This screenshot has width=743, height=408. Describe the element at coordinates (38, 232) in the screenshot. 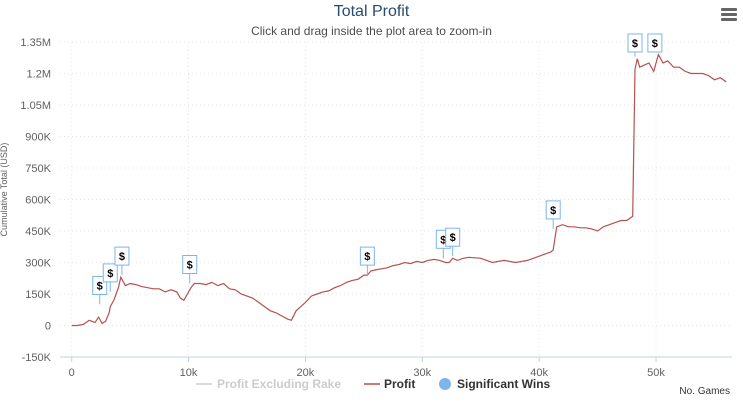

I see `y-tick-label: 450K` at that location.